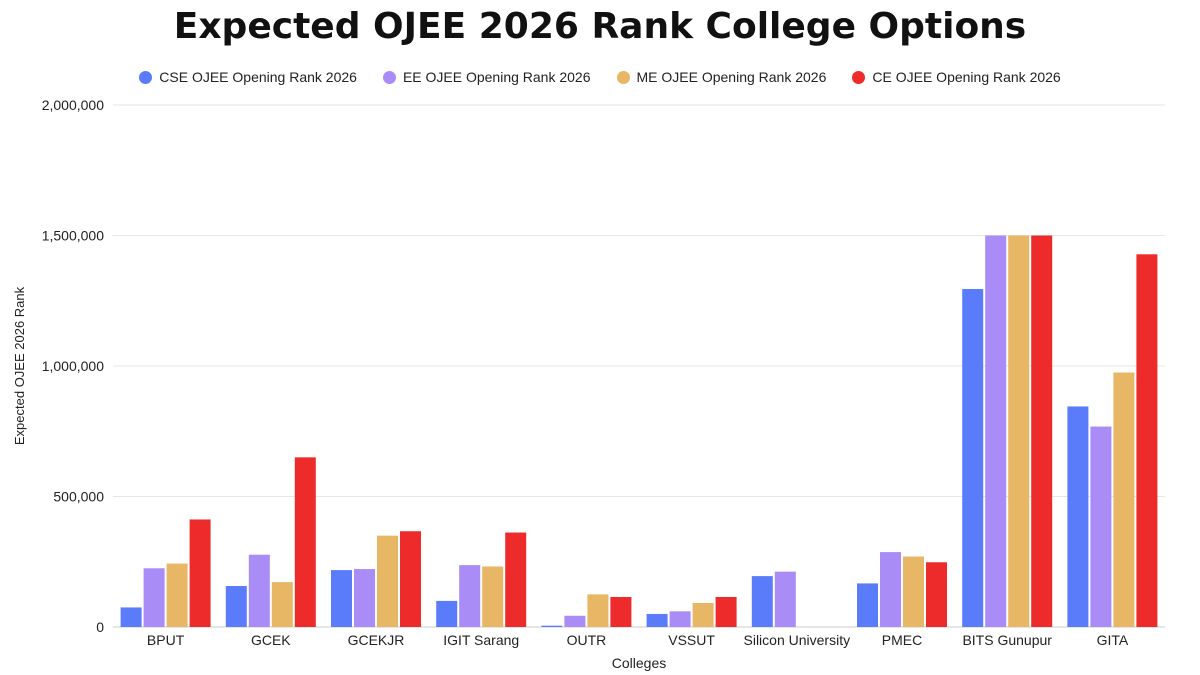  I want to click on legend-swatch-ce, so click(859, 77).